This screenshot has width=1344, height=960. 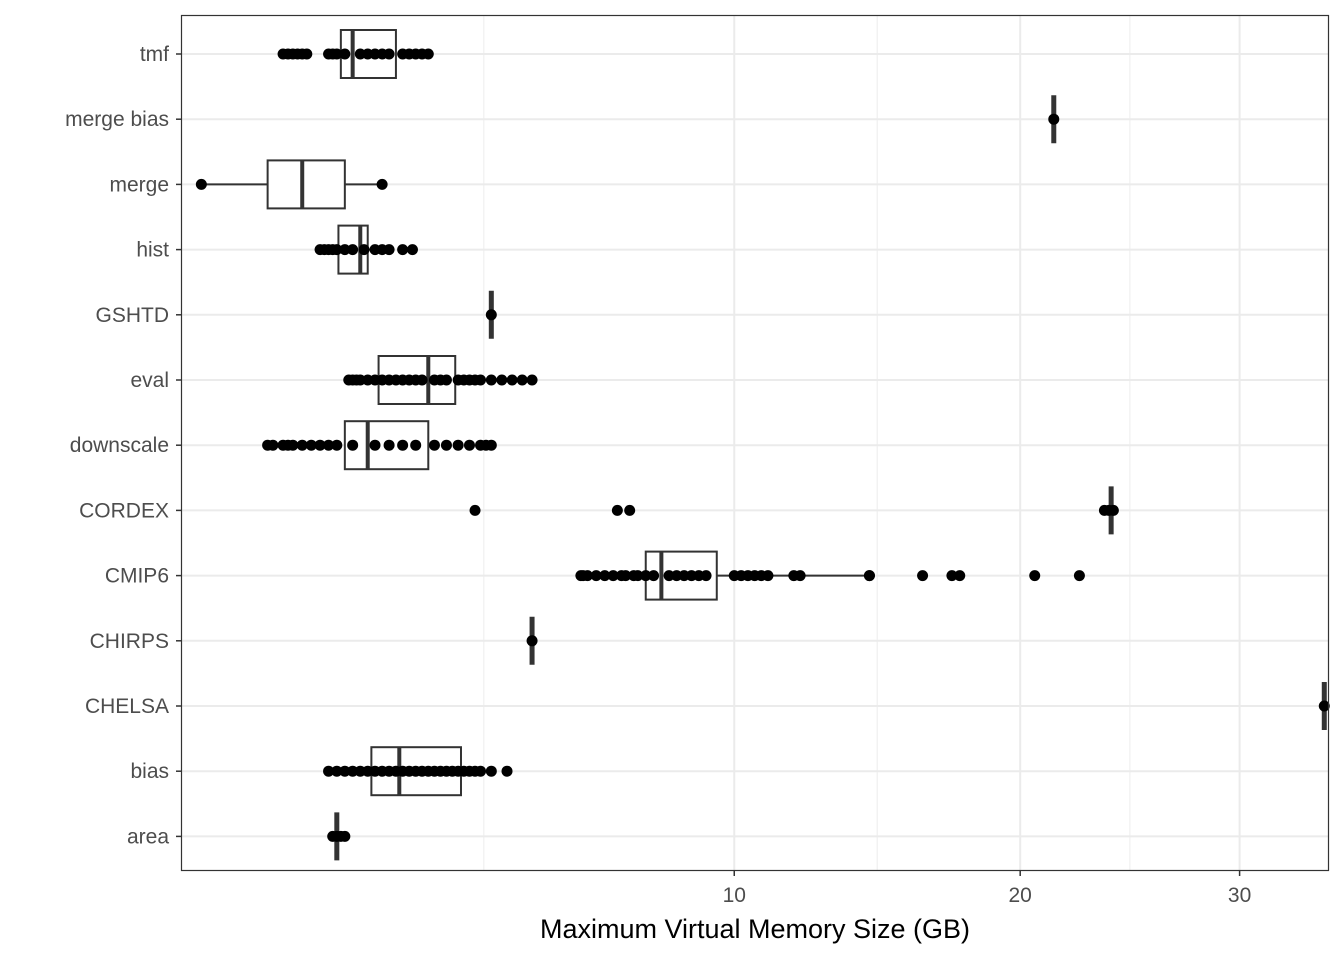 I want to click on y-tick-label: CHIRPS, so click(x=129, y=641).